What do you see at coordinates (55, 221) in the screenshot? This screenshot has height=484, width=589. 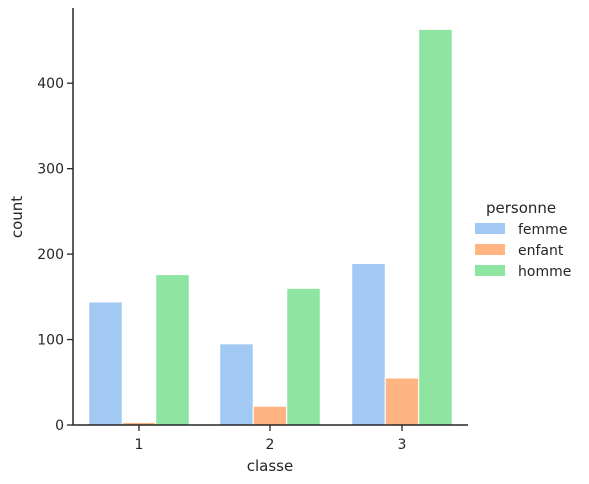 I see `y-axis: 0 100 200 300 400` at bounding box center [55, 221].